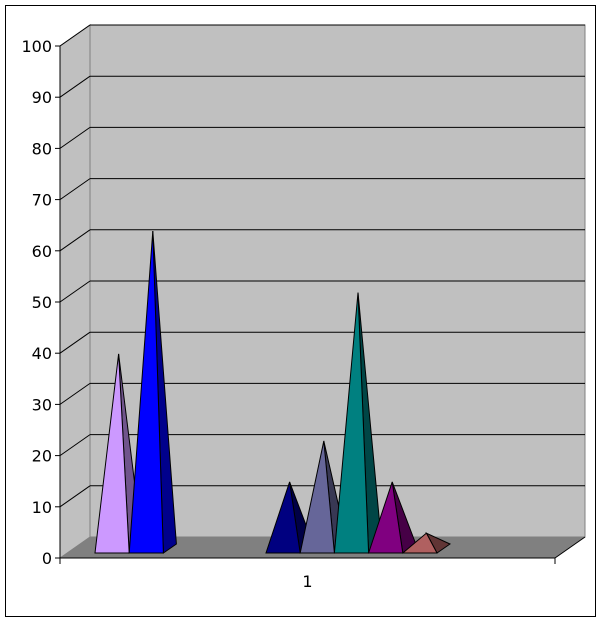  Describe the element at coordinates (42, 353) in the screenshot. I see `y-tick-label: 40` at that location.